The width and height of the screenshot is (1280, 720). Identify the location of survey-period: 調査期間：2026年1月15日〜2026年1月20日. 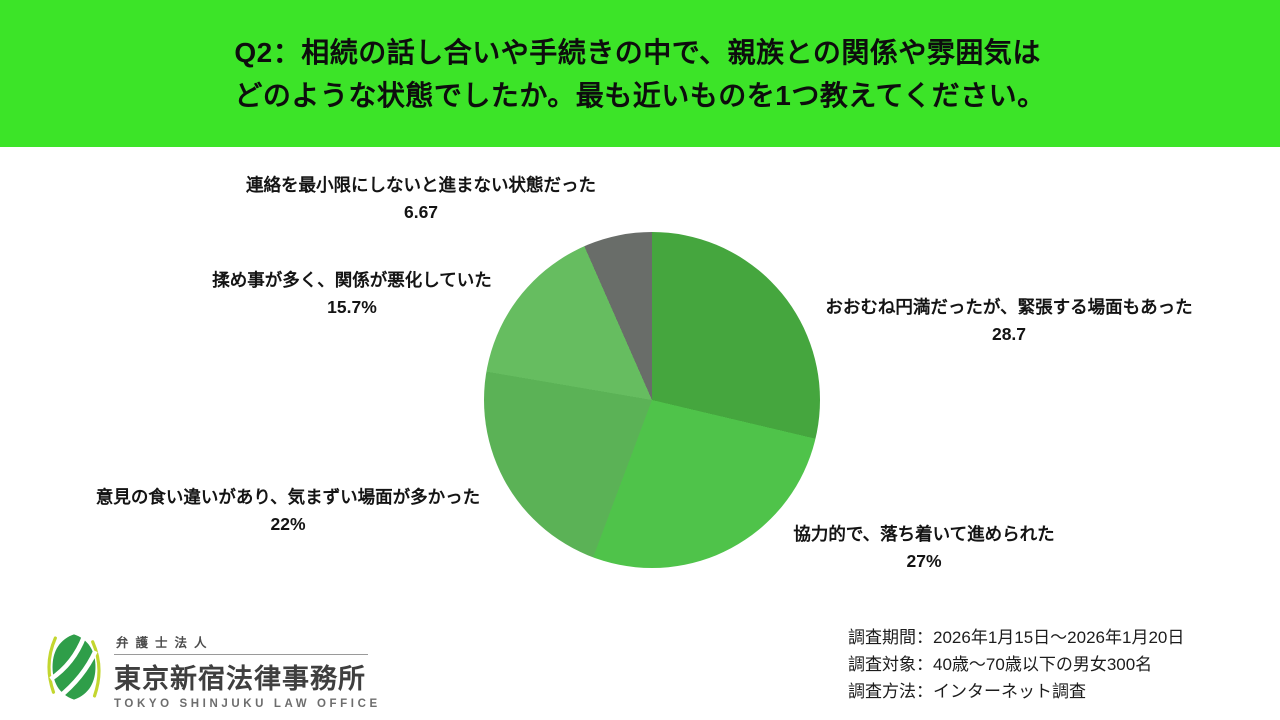
(1016, 637).